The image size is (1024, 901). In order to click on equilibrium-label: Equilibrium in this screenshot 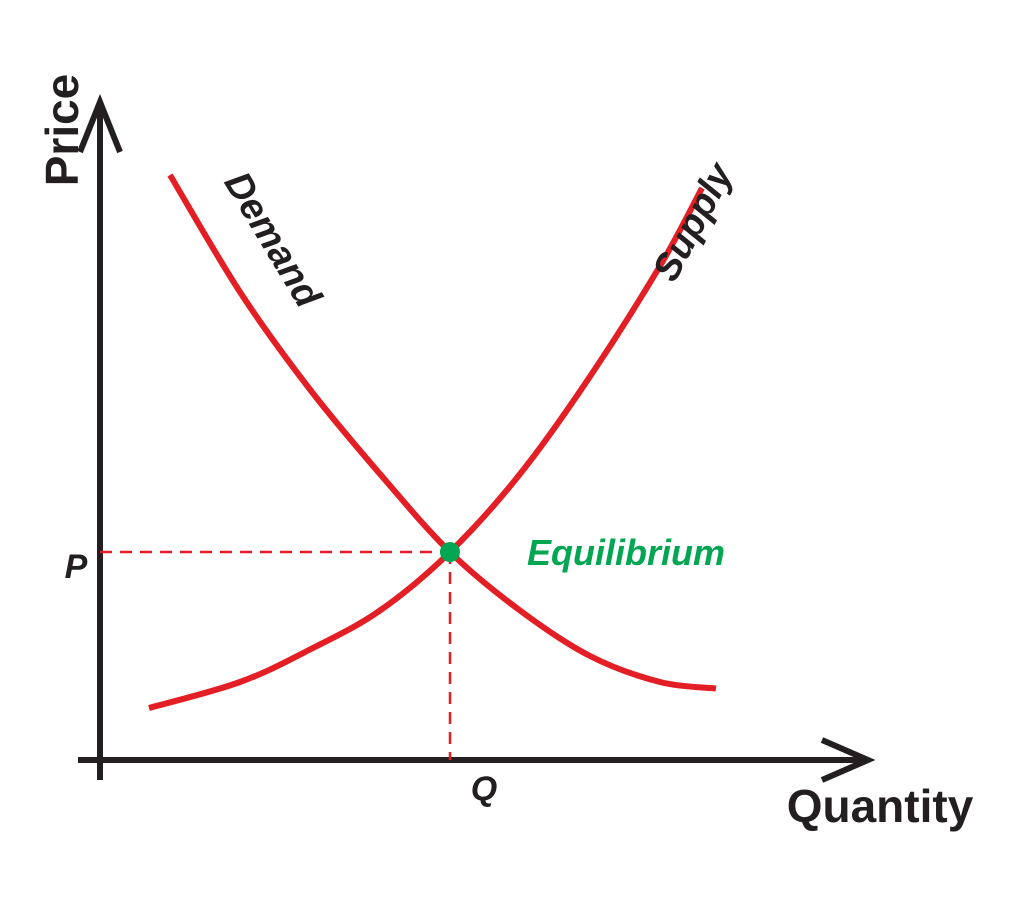, I will do `click(626, 552)`.